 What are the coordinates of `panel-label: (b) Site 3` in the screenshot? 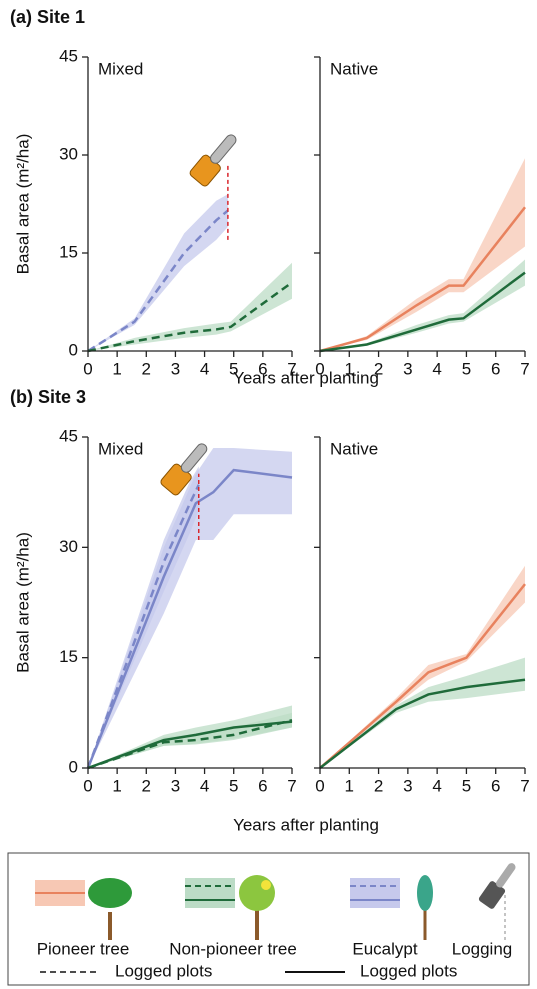 It's located at (48, 397).